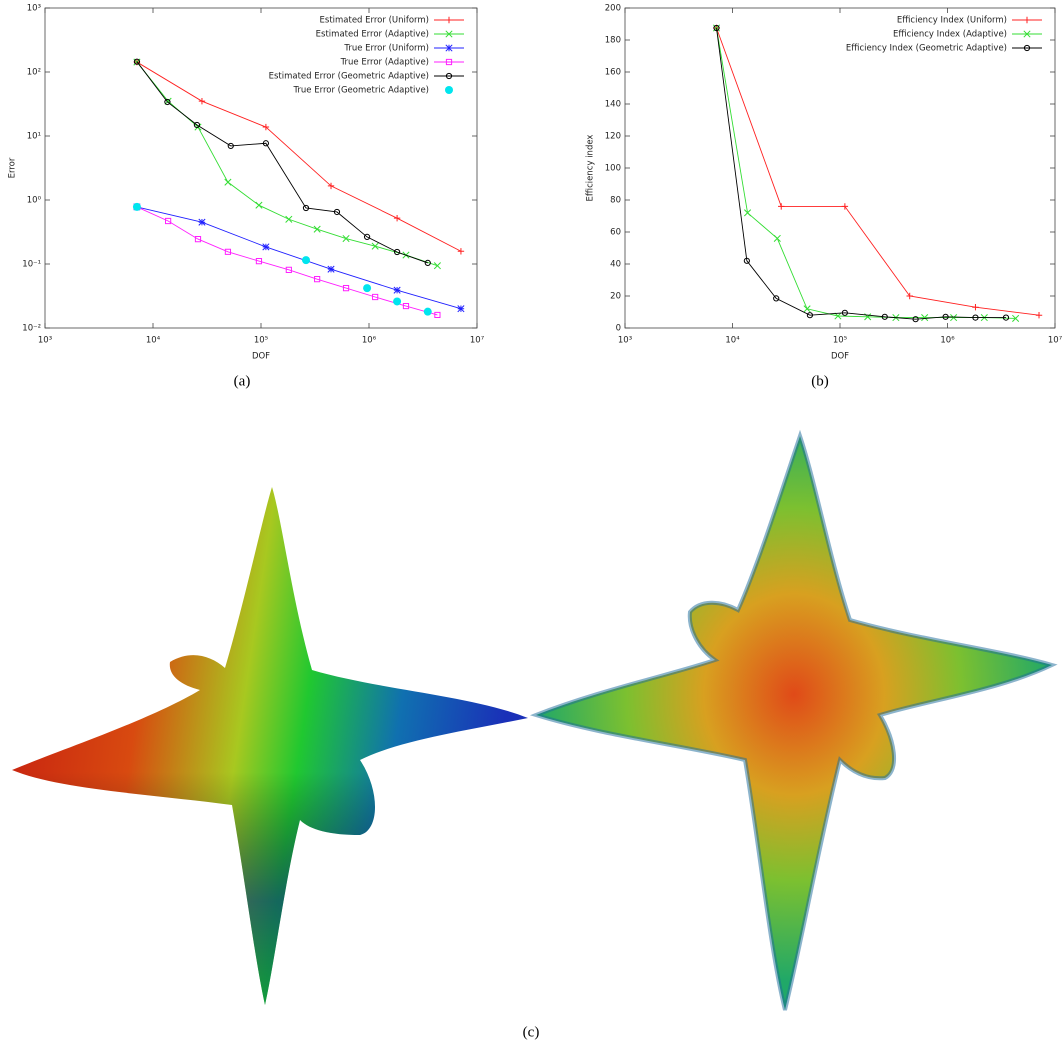 This screenshot has width=1063, height=1049. What do you see at coordinates (613, 9) in the screenshot?
I see `y-tick-label: 200` at bounding box center [613, 9].